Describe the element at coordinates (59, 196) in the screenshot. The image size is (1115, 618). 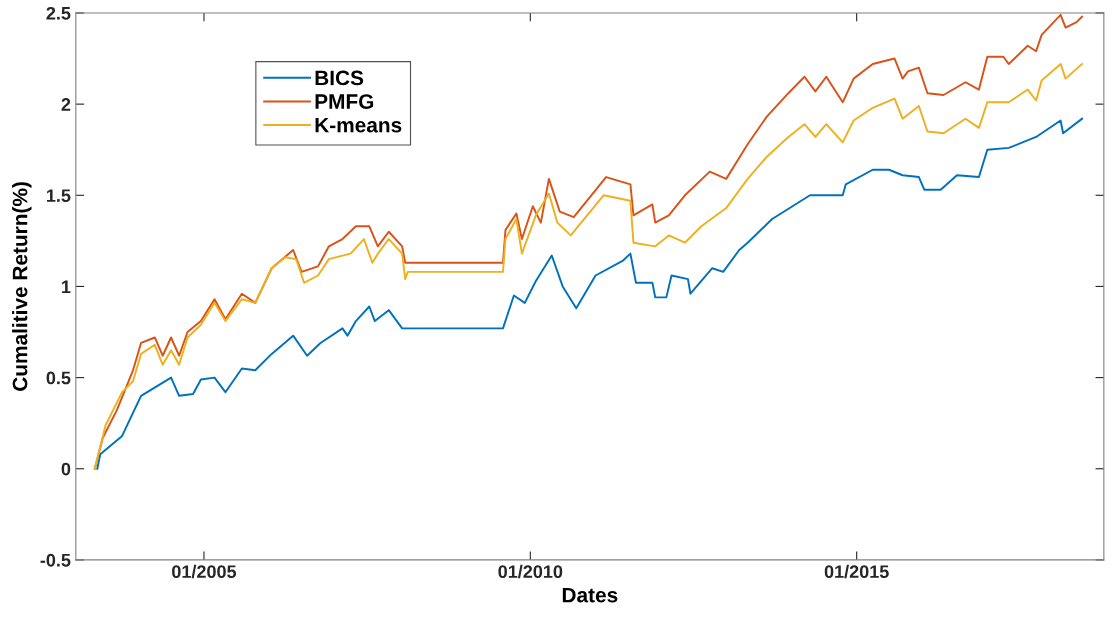
I see `y-tick-label: 1.5` at that location.